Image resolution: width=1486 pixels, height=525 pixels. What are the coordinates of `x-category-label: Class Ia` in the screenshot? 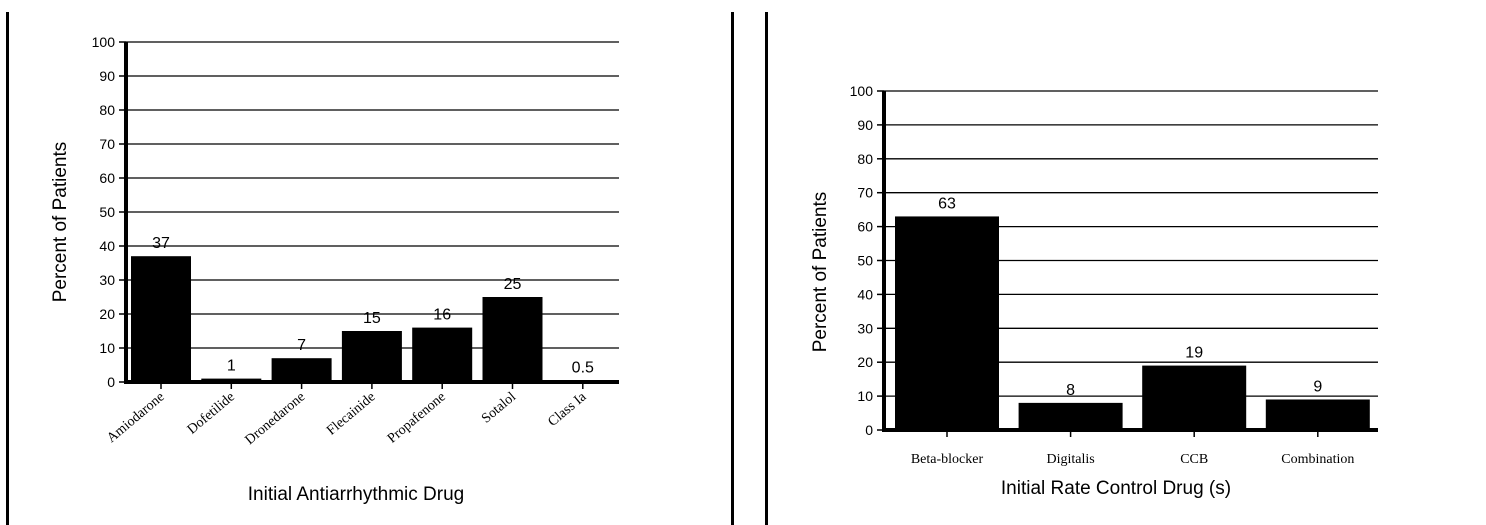 It's located at (567, 409).